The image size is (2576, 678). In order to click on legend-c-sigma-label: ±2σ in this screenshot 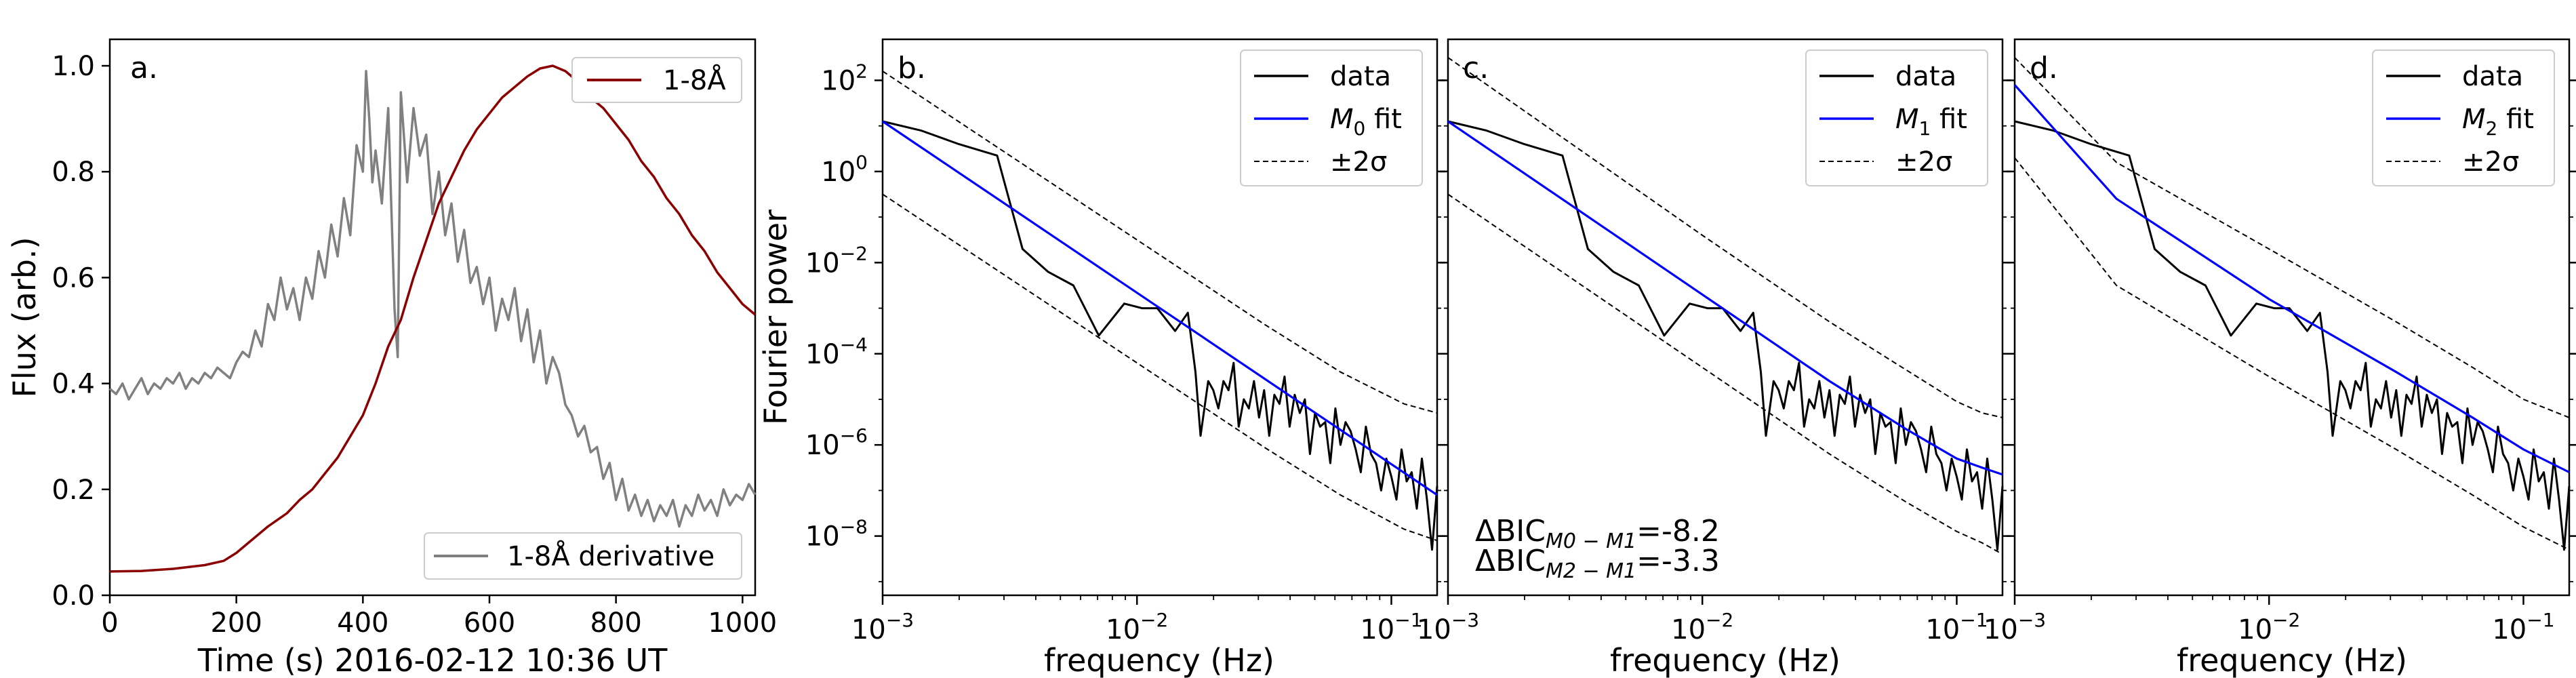, I will do `click(1923, 162)`.